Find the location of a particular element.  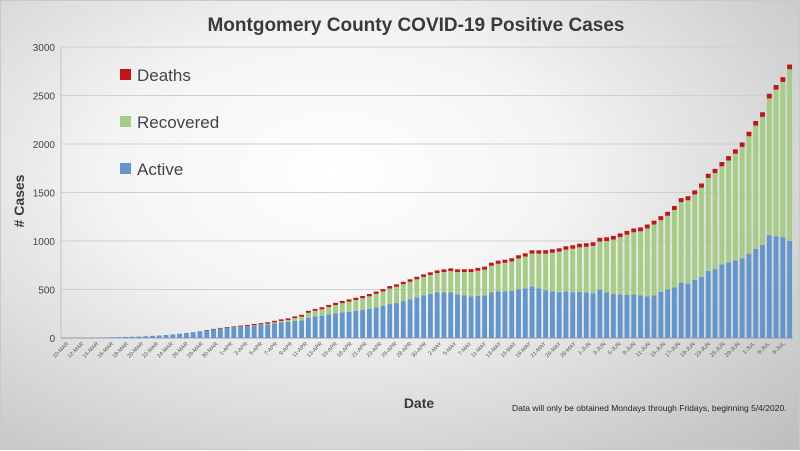

x-tick-label: 30-MAR is located at coordinates (210, 350).